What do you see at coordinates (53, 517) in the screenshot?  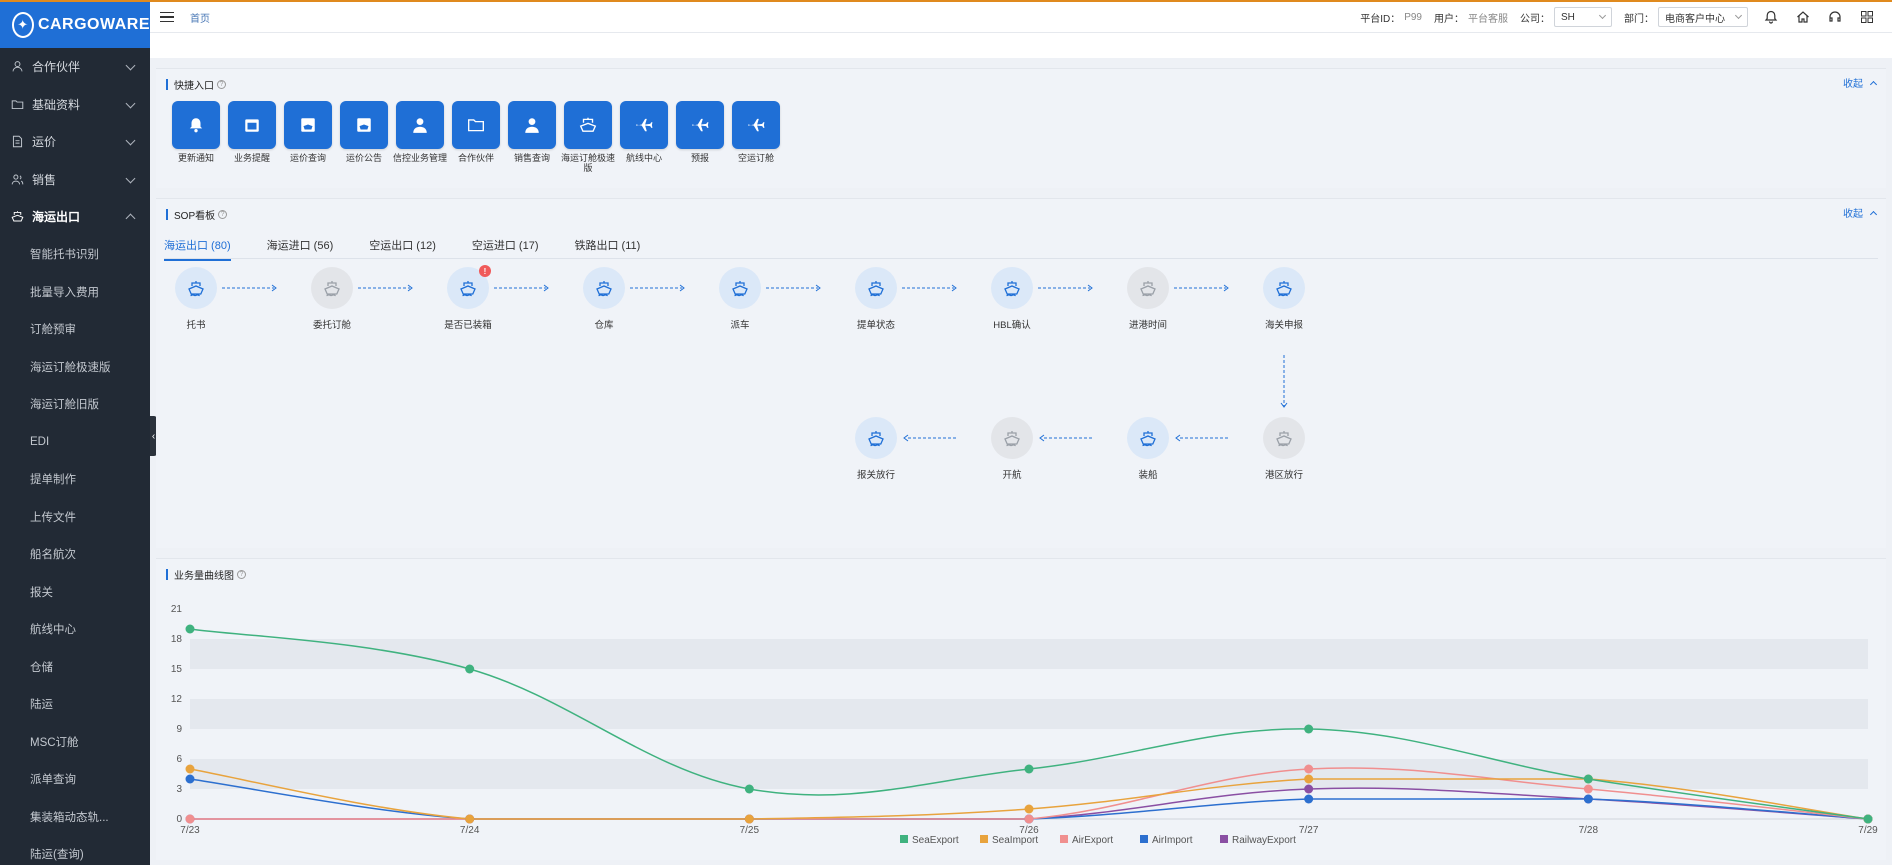 I see `sidebar-subitem: 上传文件` at bounding box center [53, 517].